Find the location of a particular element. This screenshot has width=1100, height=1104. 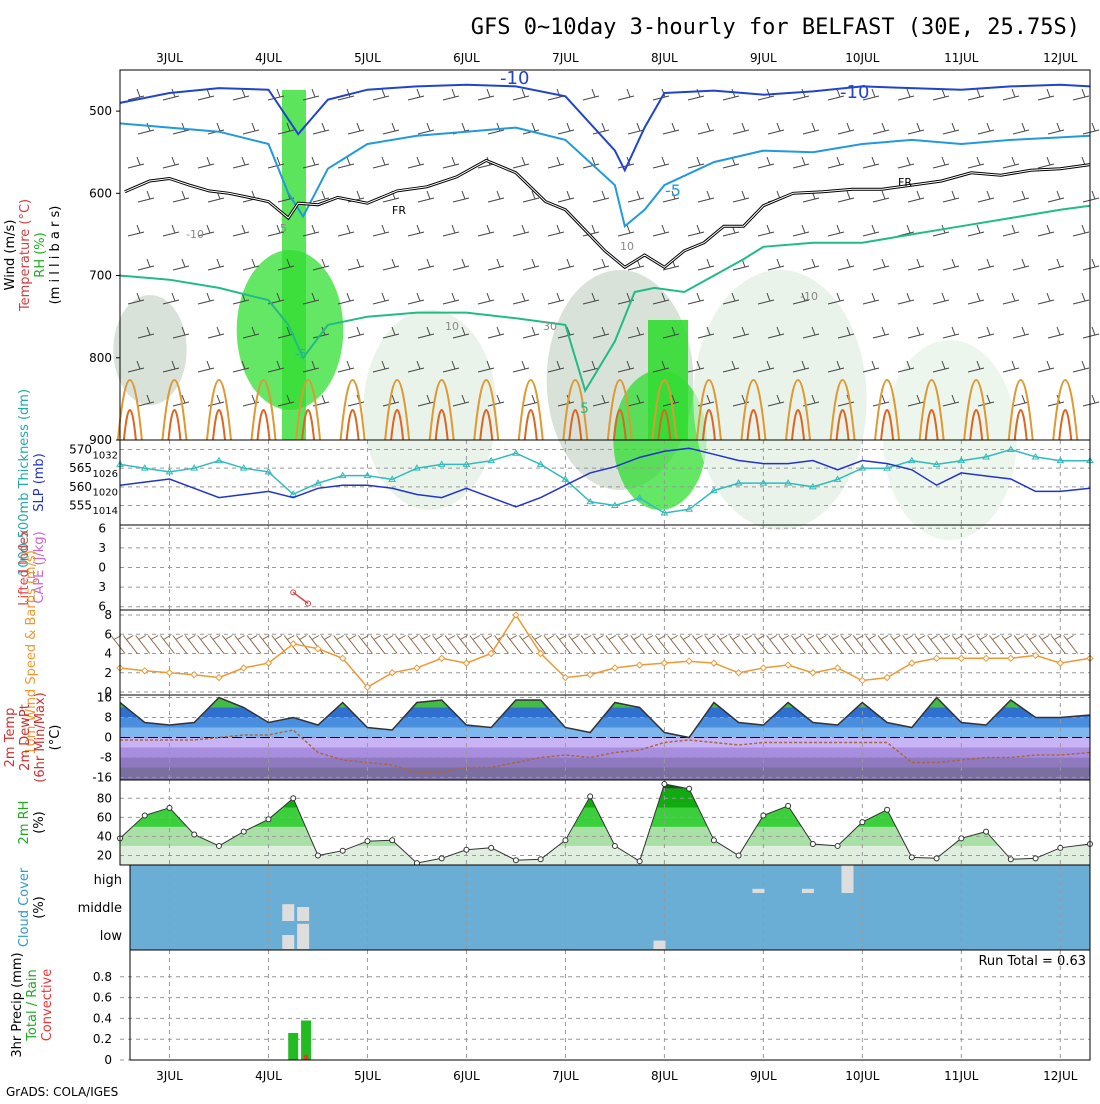

y-tick-label-right: 1014 is located at coordinates (105, 511).